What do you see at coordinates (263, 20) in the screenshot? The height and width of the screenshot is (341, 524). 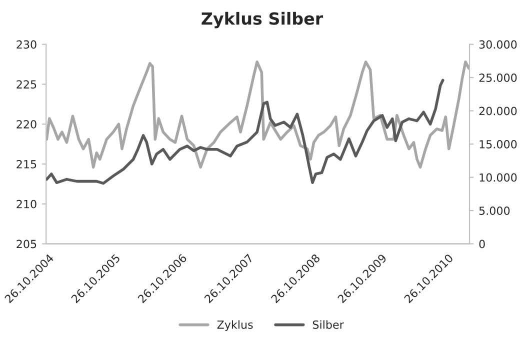 I see `chart-title: Zyklus Silber` at bounding box center [263, 20].